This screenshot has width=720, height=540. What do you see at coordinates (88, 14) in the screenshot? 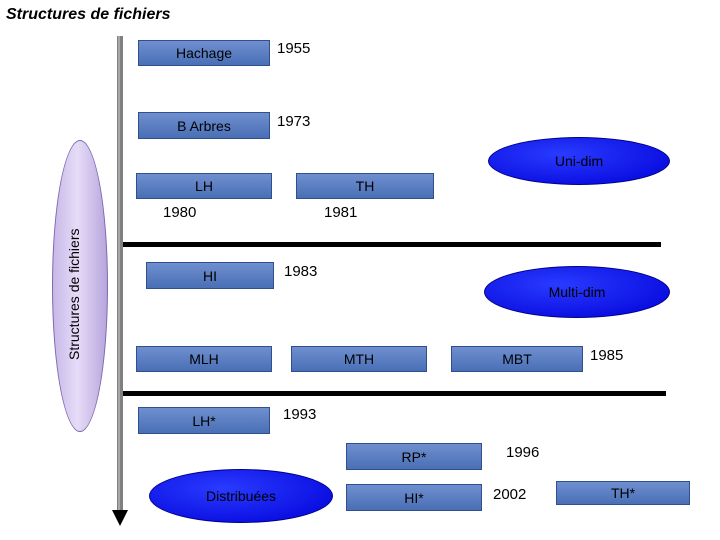
I see `page-title: Structures de fichiers` at bounding box center [88, 14].